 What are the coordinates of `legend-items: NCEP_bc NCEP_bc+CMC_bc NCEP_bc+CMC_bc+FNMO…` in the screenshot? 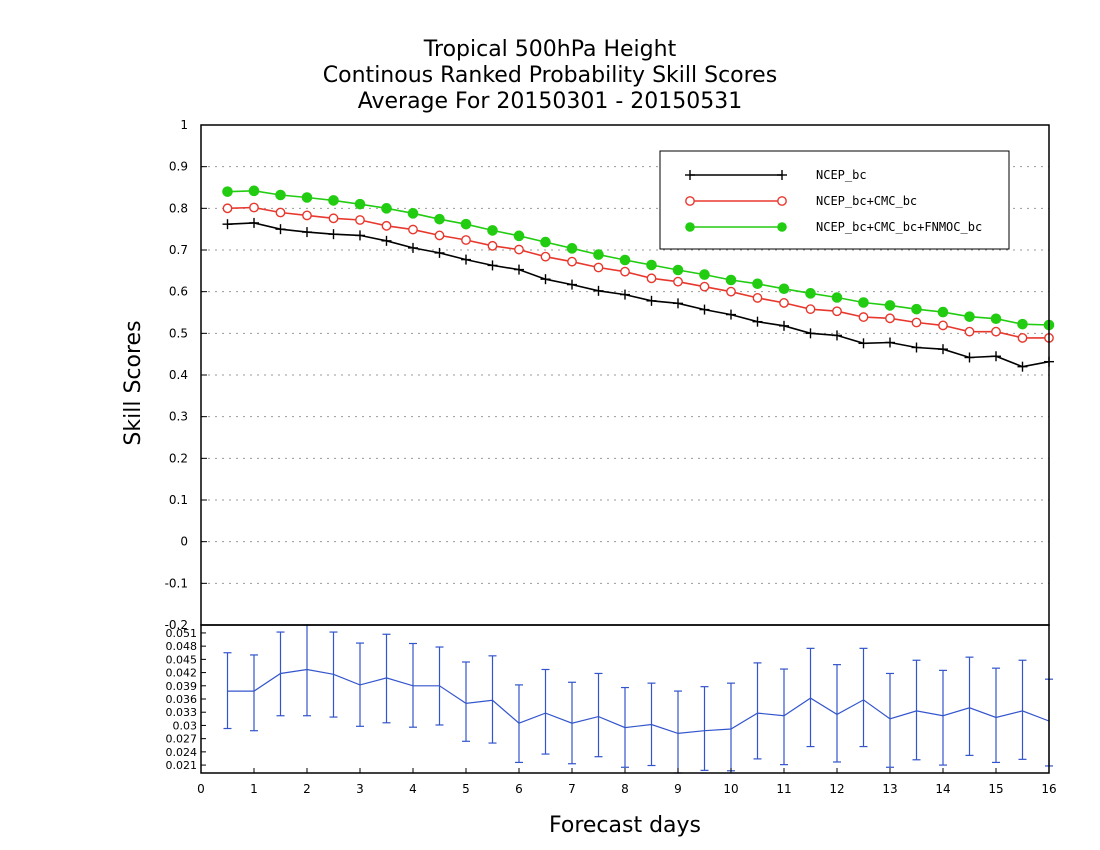 It's located at (833, 201).